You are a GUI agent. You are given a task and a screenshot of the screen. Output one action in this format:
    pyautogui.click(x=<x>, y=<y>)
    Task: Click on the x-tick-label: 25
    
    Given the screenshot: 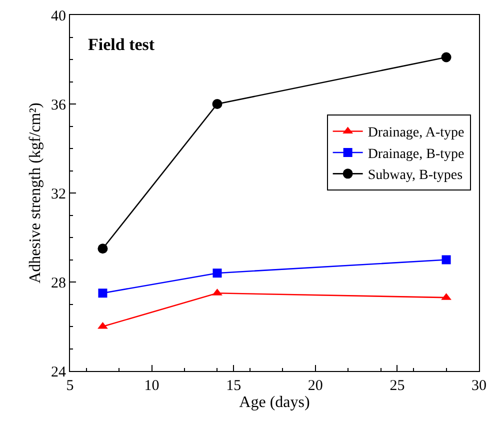 What is the action you would take?
    pyautogui.click(x=397, y=386)
    